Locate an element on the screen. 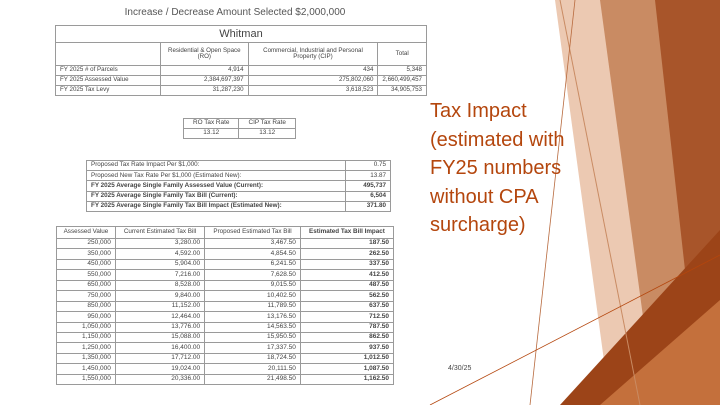 The width and height of the screenshot is (720, 405). cell: 434 is located at coordinates (313, 70).